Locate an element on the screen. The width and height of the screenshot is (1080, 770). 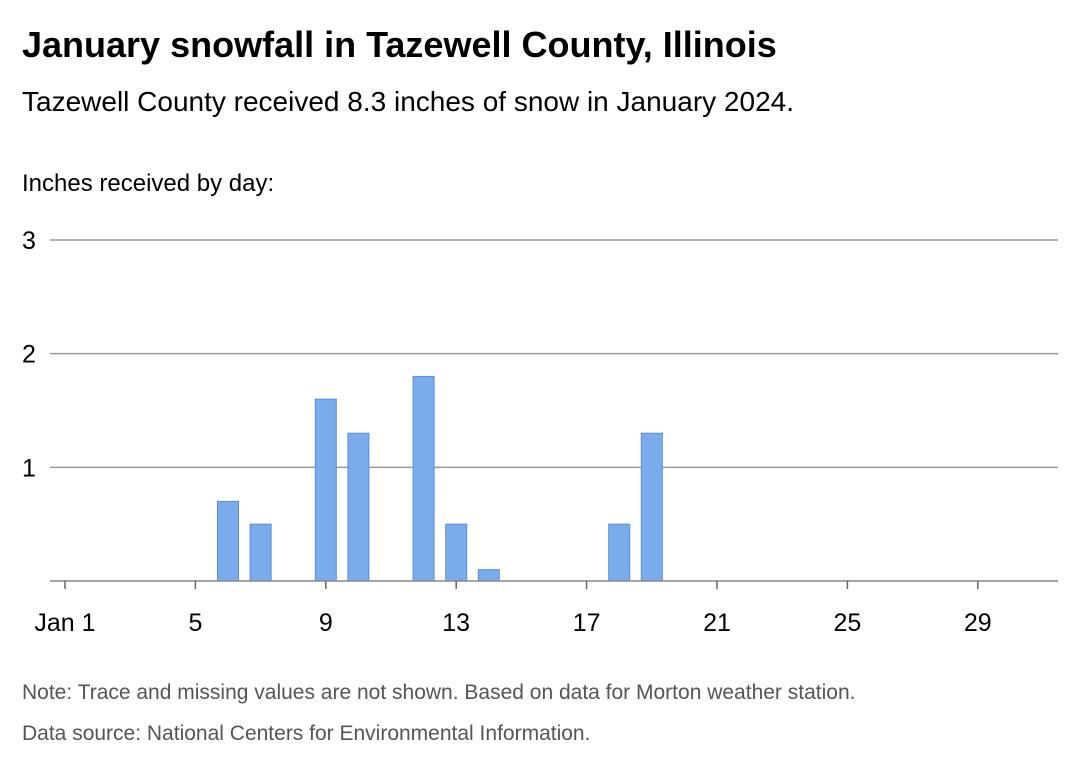
x-tick-label: 21 is located at coordinates (717, 623).